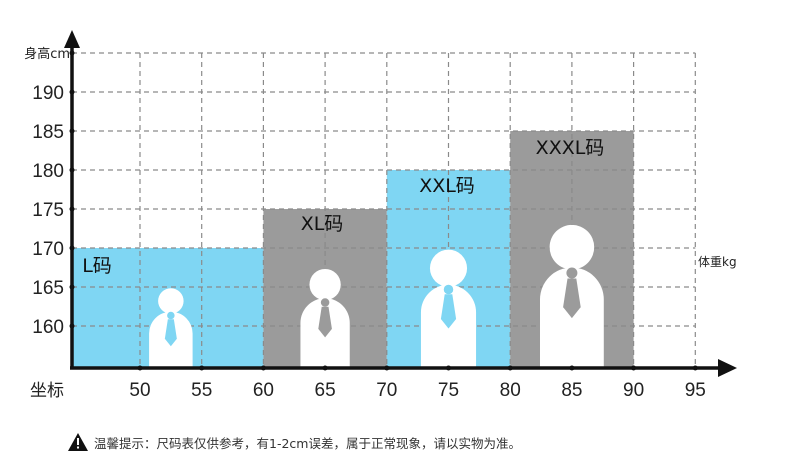  Describe the element at coordinates (47, 391) in the screenshot. I see `x-axis-origin-label: 坐标` at that location.